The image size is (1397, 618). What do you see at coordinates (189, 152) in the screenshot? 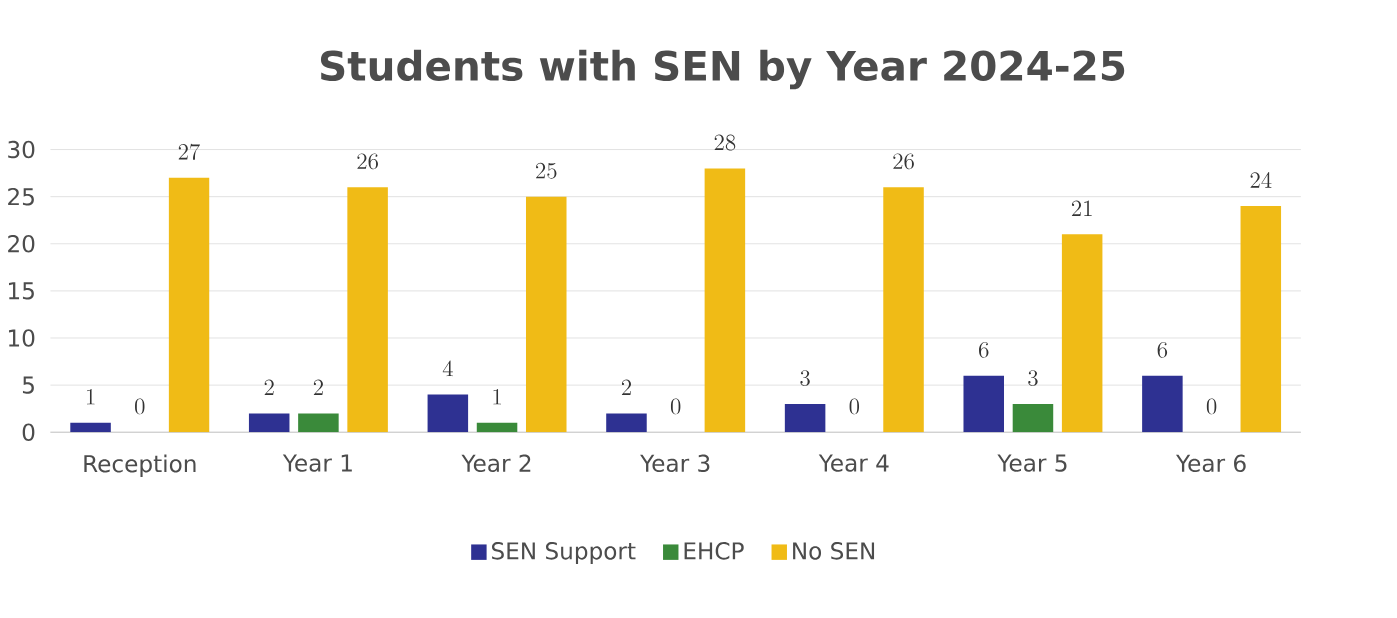
I see `data-label: 27` at bounding box center [189, 152].